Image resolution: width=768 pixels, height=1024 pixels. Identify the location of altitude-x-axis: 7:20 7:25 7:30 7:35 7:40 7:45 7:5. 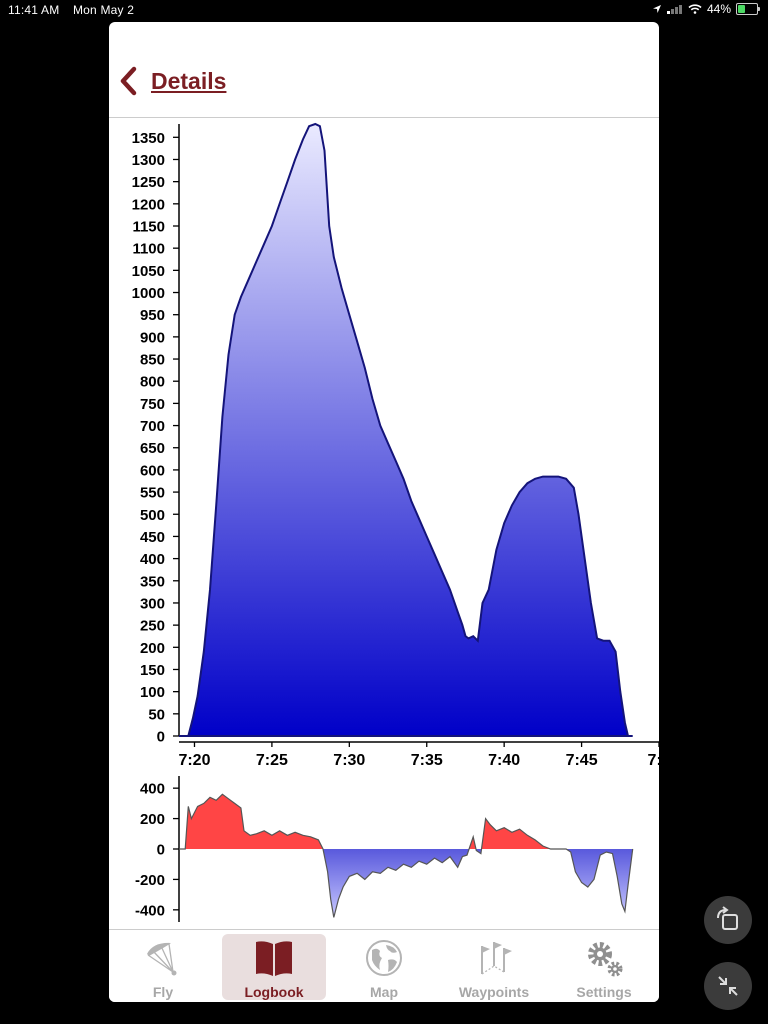
(418, 755).